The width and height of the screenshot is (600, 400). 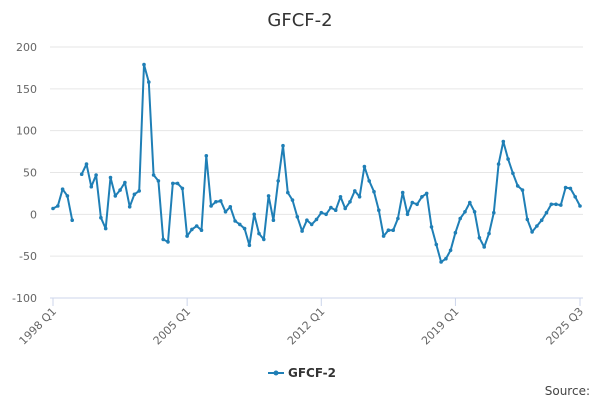 What do you see at coordinates (302, 373) in the screenshot?
I see `legend: GFCF-2` at bounding box center [302, 373].